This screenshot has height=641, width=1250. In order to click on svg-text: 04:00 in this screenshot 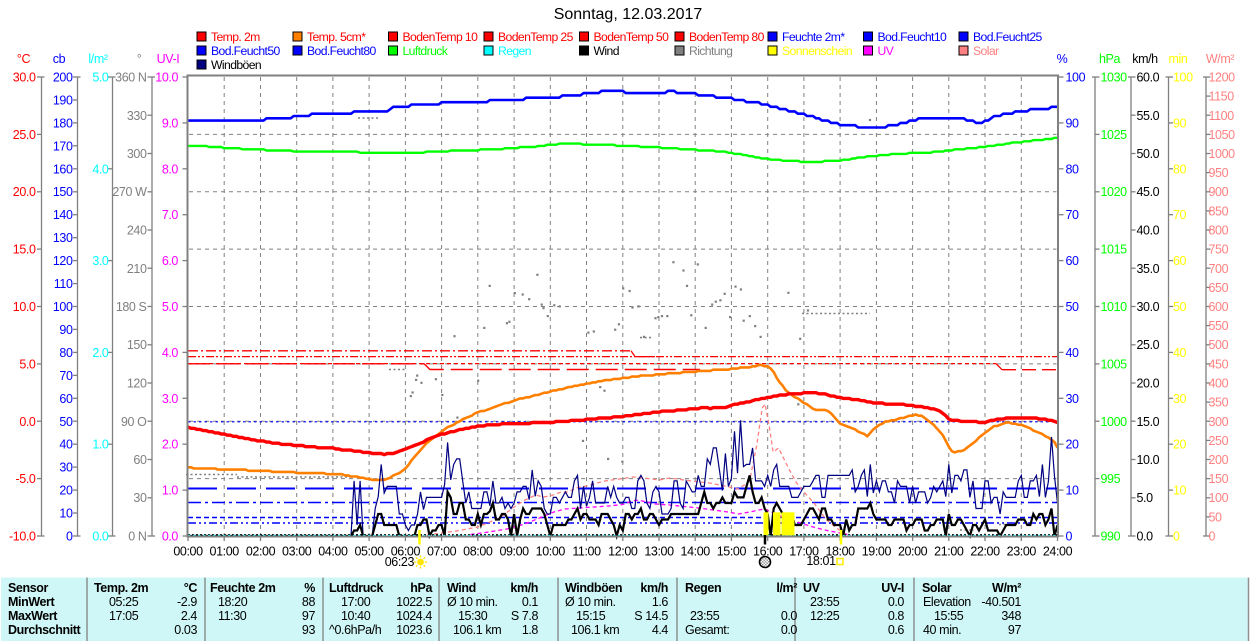, I will do `click(333, 552)`.